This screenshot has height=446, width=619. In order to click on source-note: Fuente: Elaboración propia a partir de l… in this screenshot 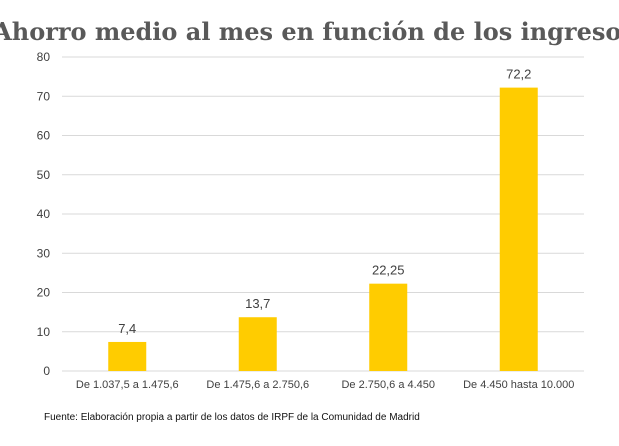, I will do `click(232, 417)`.